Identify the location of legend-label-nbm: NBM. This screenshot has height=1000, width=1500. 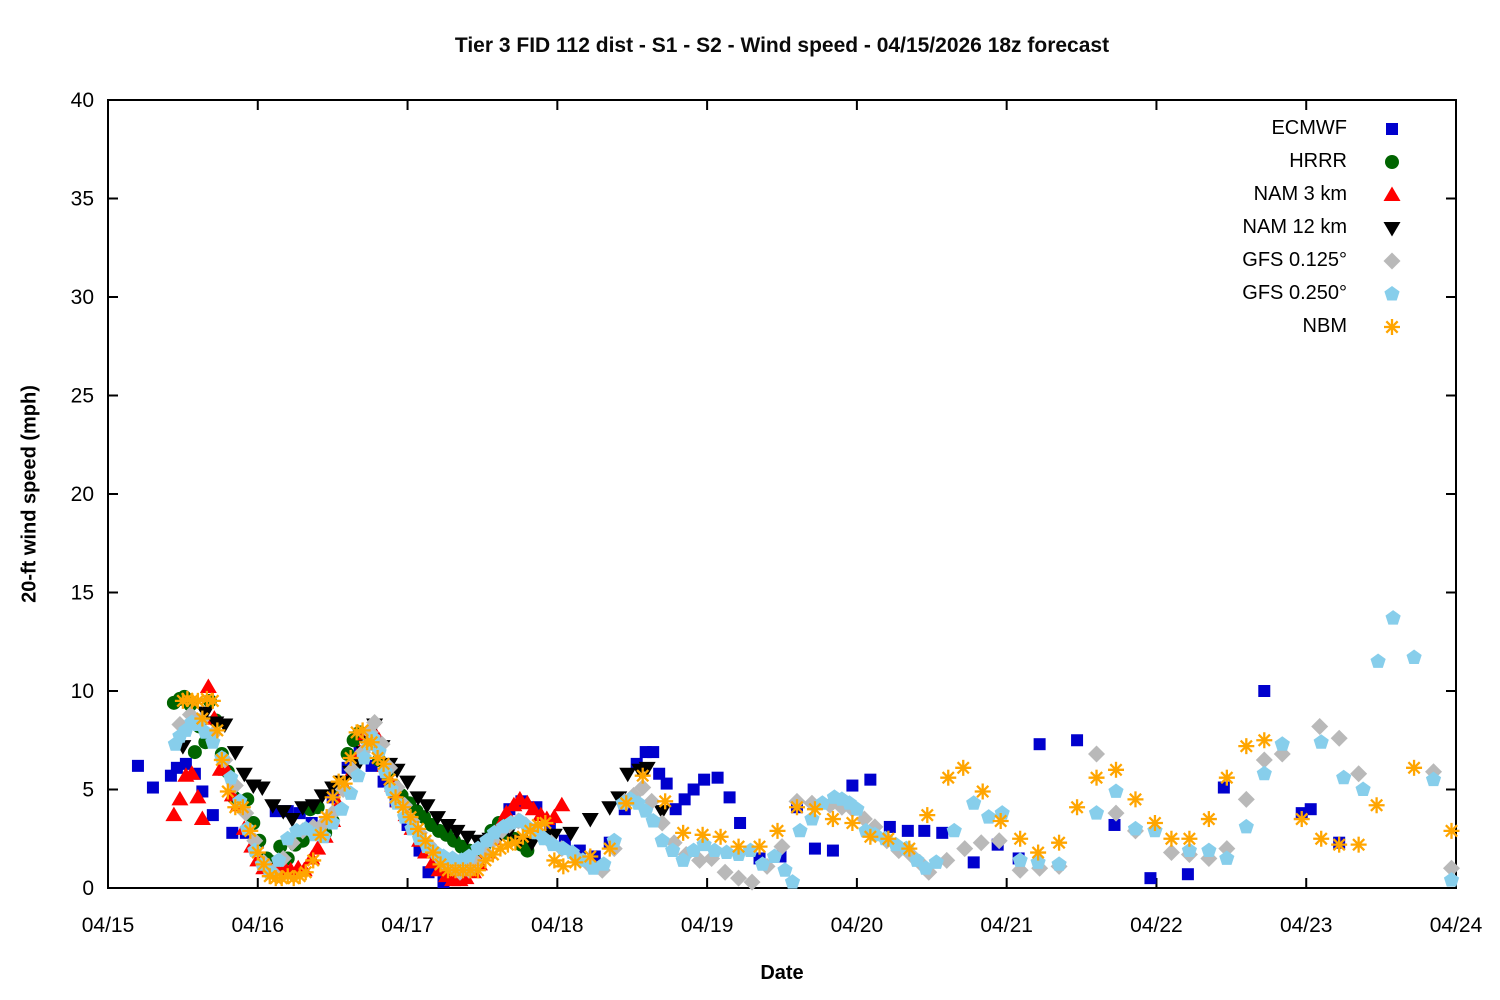
(1324, 326).